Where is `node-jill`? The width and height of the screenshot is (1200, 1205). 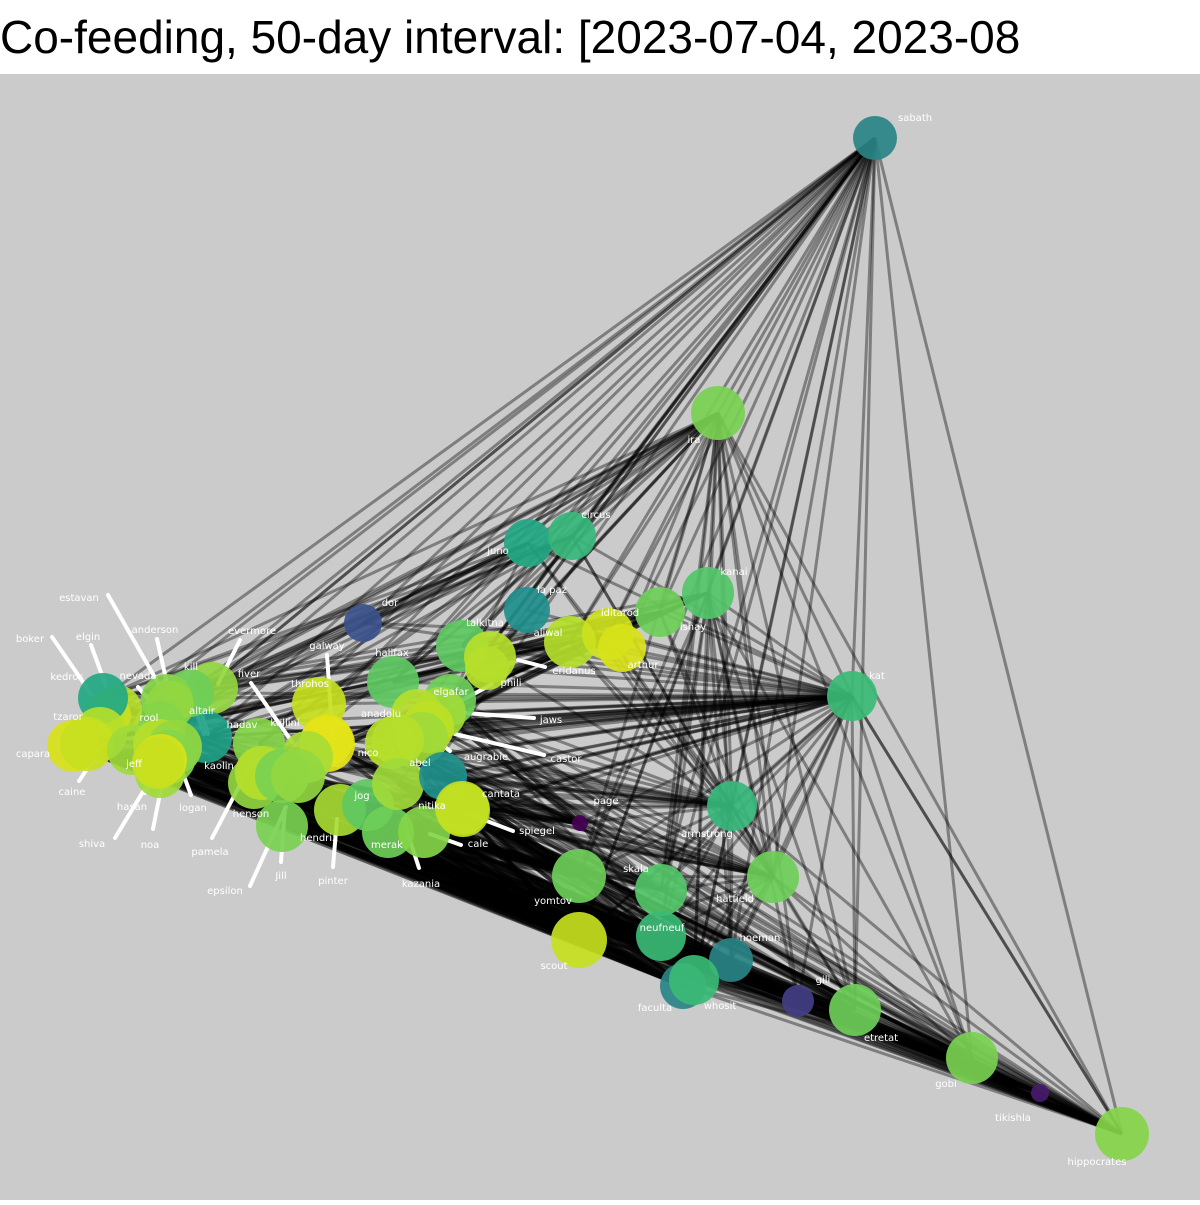
node-jill is located at coordinates (282, 826).